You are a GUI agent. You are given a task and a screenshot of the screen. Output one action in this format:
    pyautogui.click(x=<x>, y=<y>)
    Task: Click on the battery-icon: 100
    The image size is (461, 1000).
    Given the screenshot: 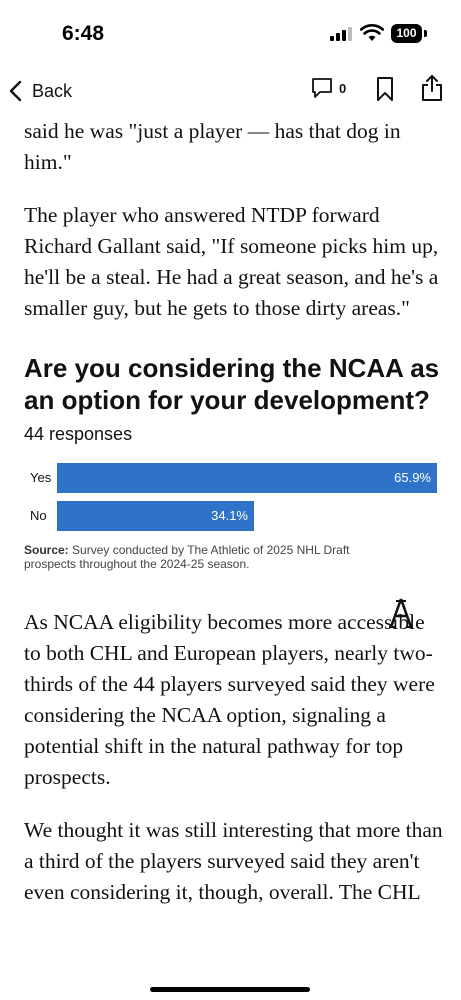 What is the action you would take?
    pyautogui.click(x=406, y=33)
    